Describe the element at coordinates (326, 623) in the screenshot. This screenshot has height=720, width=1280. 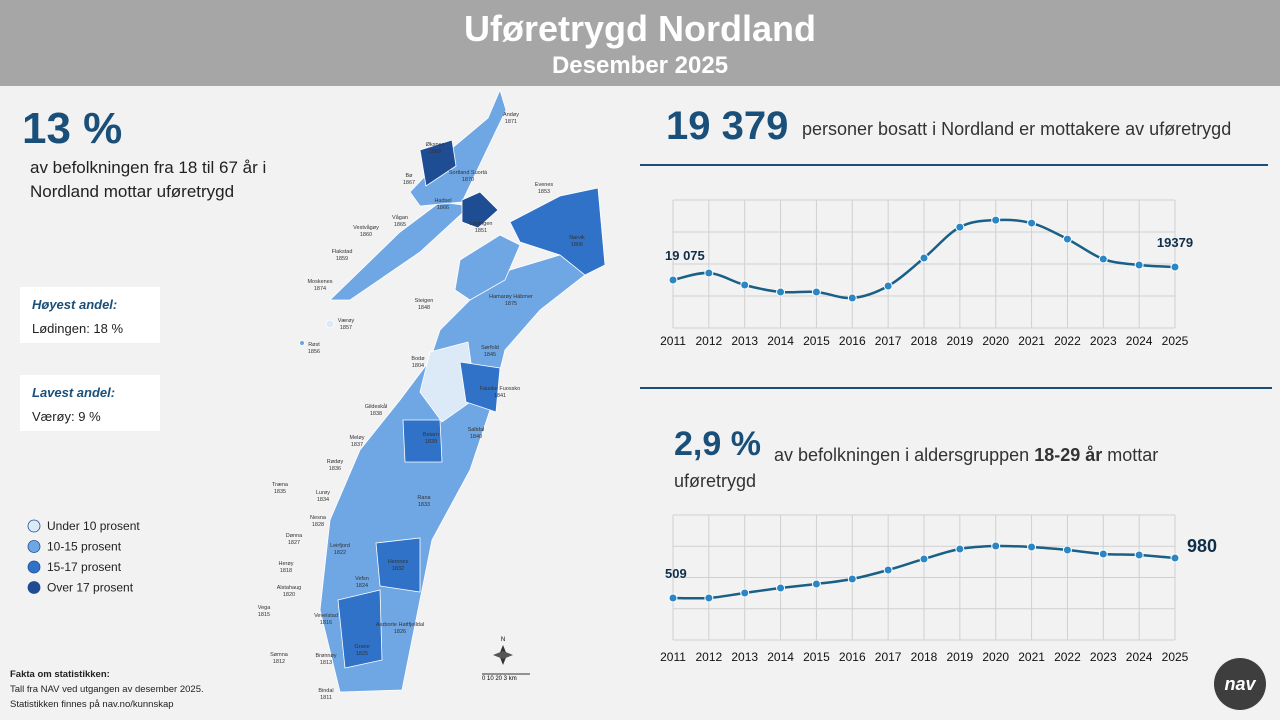
I see `map-code: 1816` at that location.